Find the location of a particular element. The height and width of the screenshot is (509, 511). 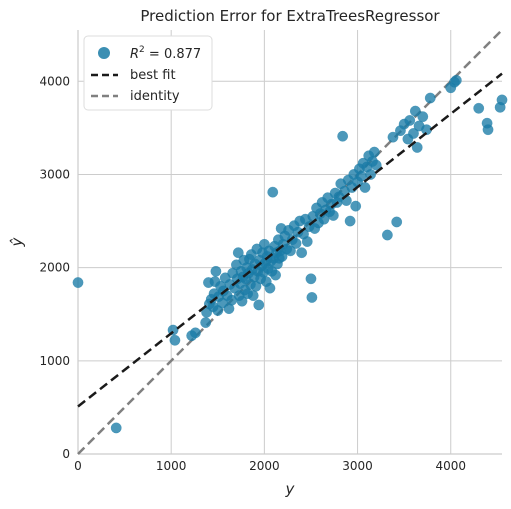

y-tick-label: 4000 is located at coordinates (54, 81).